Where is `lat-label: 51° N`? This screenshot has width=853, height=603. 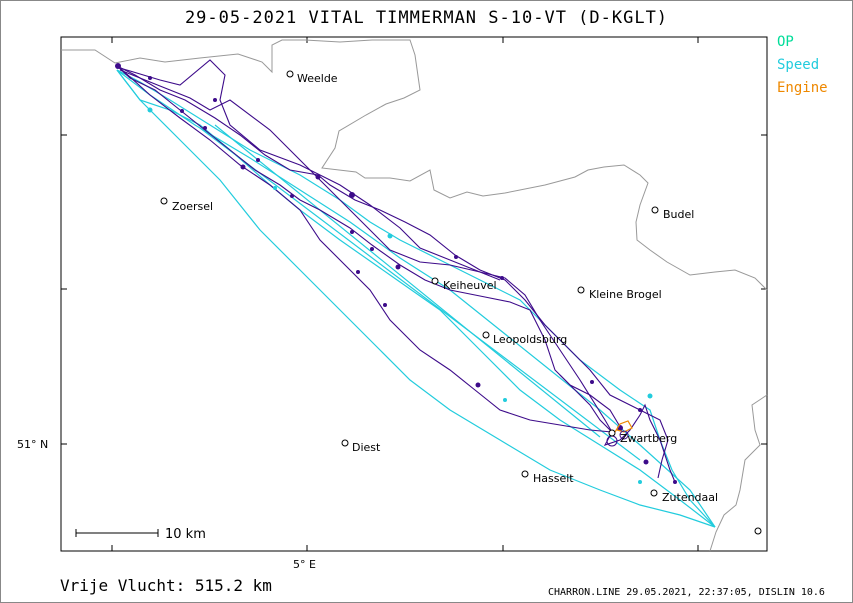 lat-label: 51° N is located at coordinates (32, 444).